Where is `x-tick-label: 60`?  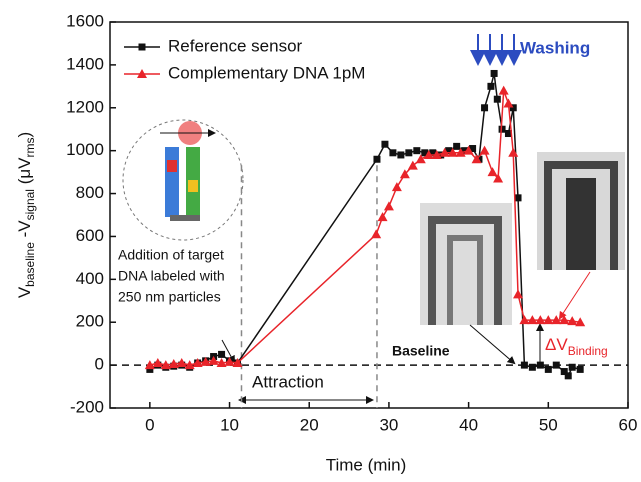 x-tick-label: 60 is located at coordinates (628, 424).